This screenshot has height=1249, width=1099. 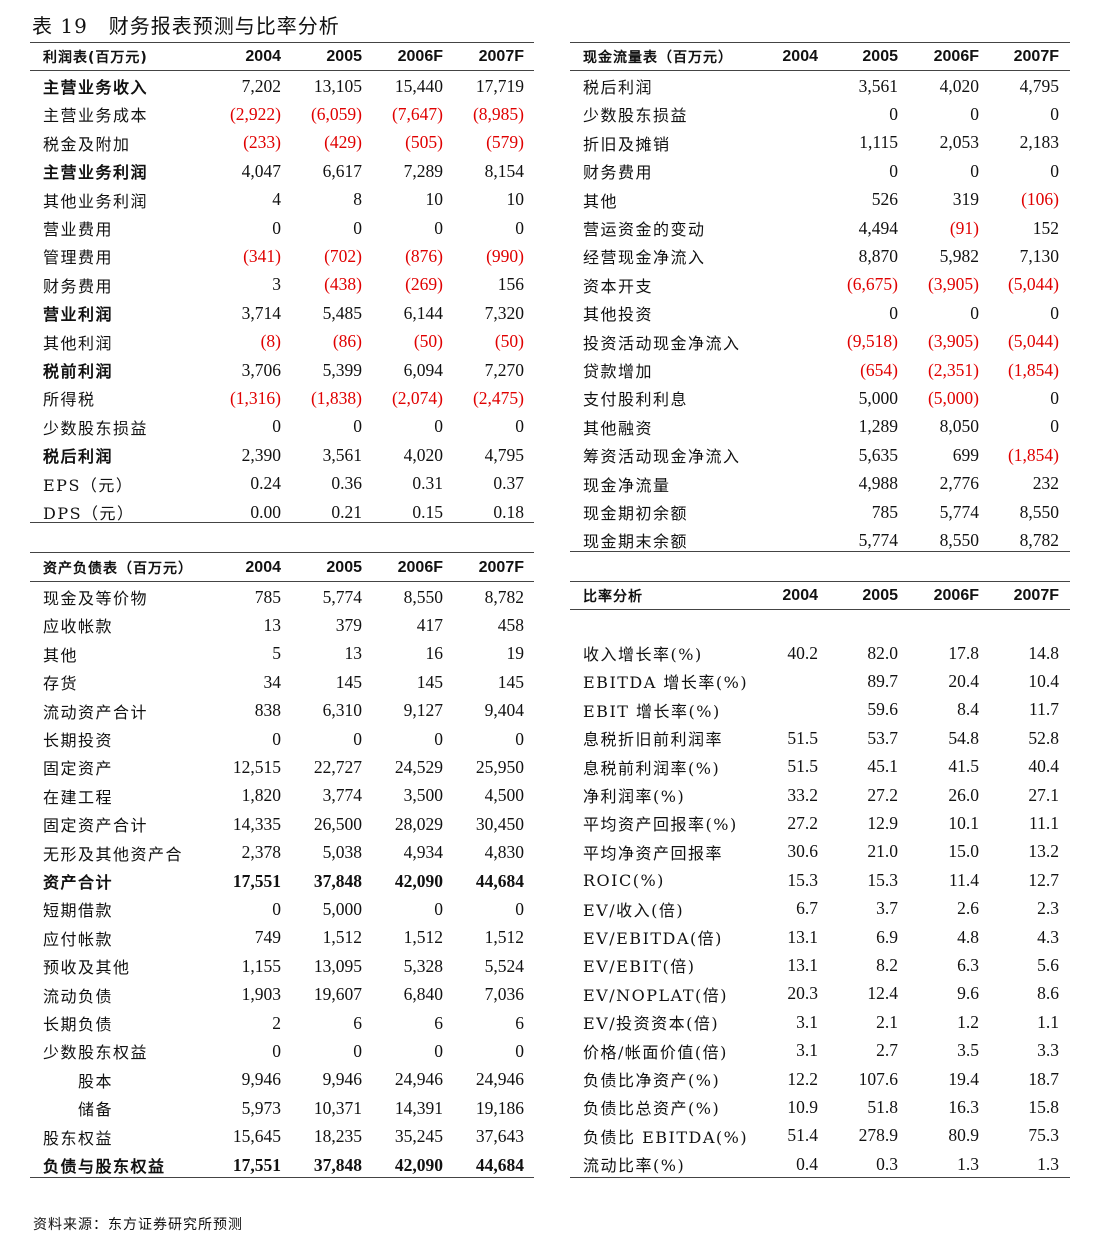 What do you see at coordinates (96, 428) in the screenshot?
I see `row-label: 少数股东损益` at bounding box center [96, 428].